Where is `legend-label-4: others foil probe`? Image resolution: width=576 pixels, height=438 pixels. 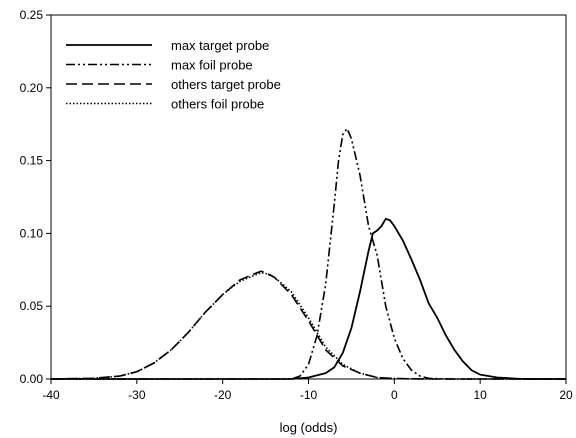
legend-label-4: others foil probe is located at coordinates (217, 104).